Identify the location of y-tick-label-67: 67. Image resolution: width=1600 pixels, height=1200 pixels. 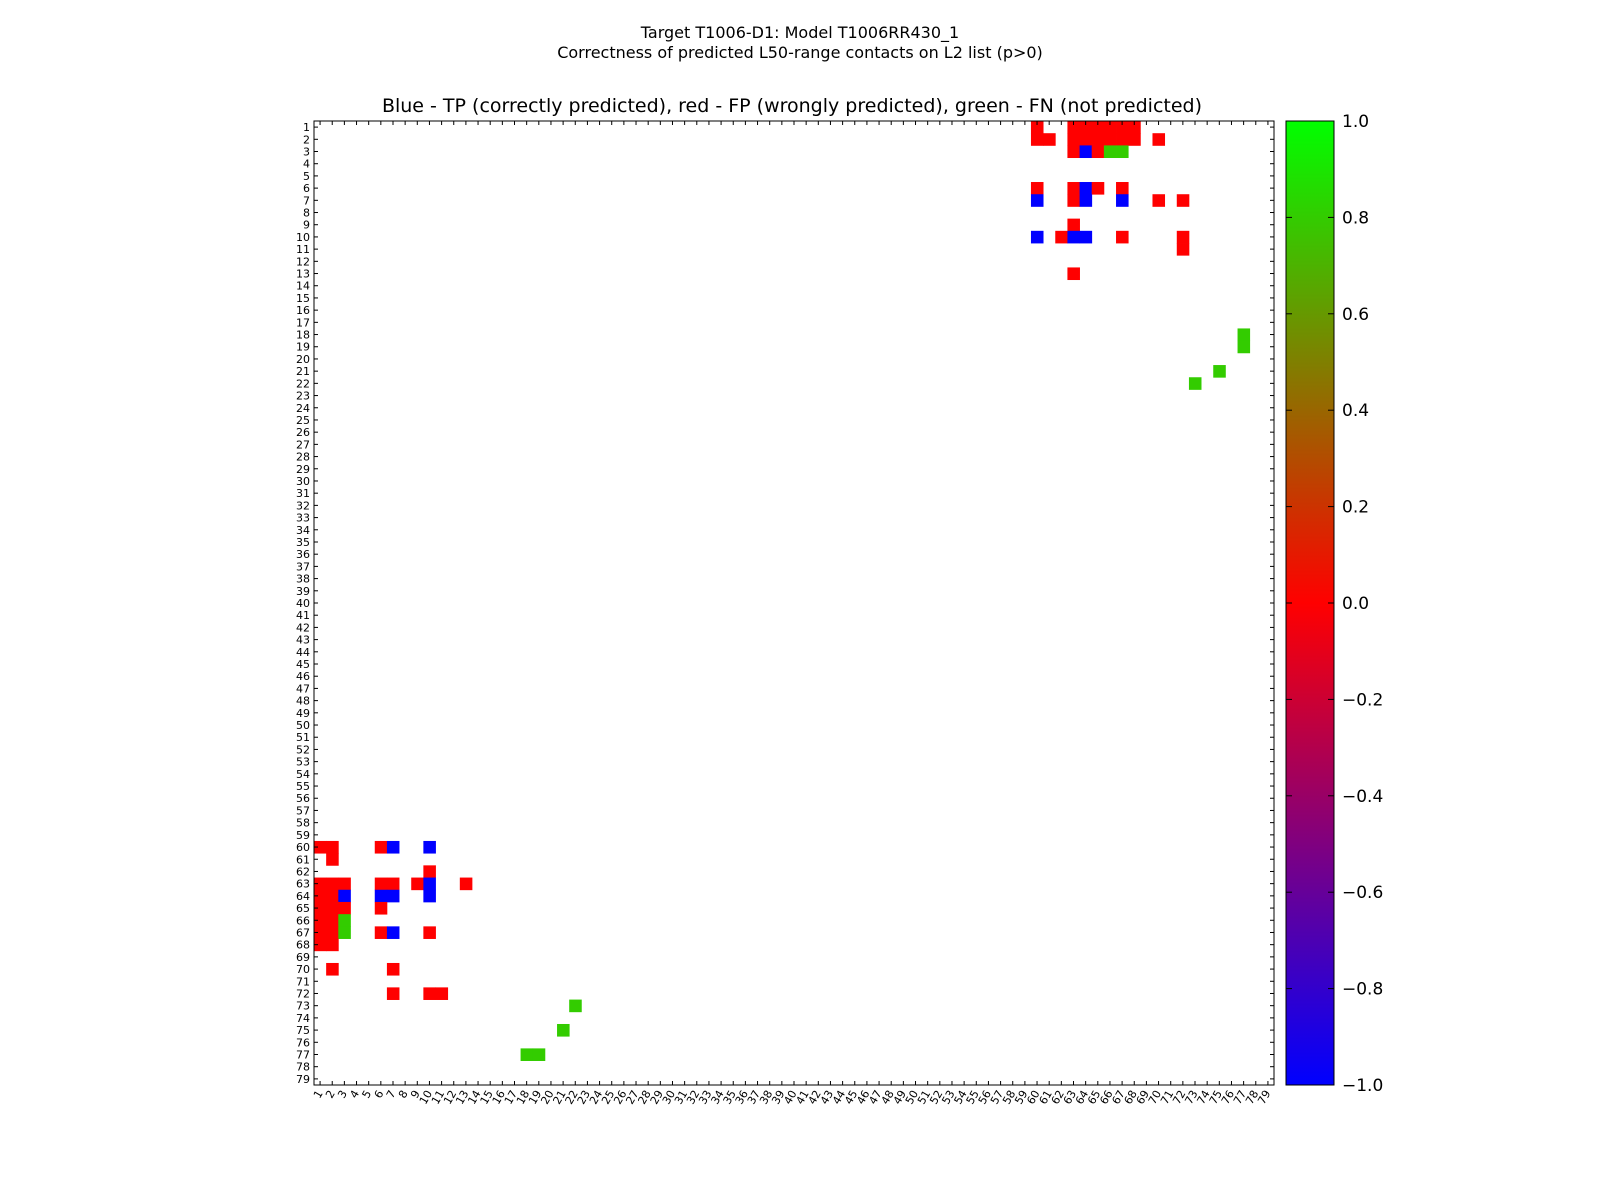
(303, 932).